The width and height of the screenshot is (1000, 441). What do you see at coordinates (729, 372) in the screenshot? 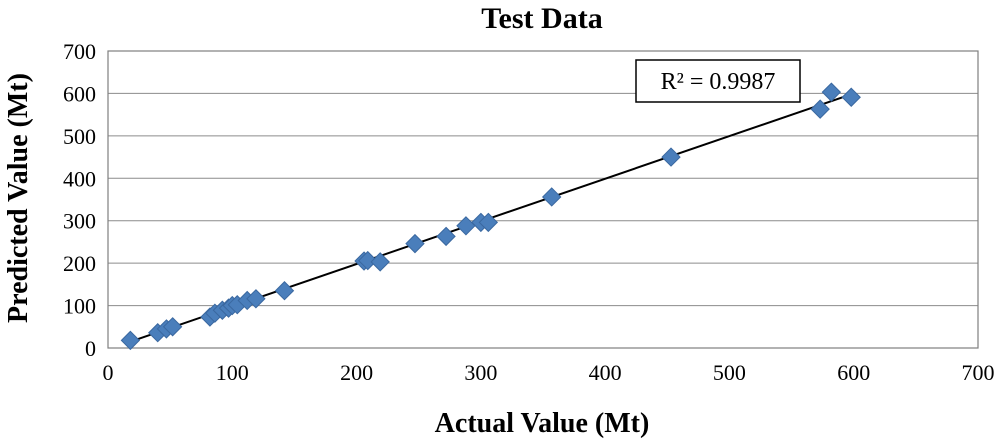
I see `x-tick-label: 500` at bounding box center [729, 372].